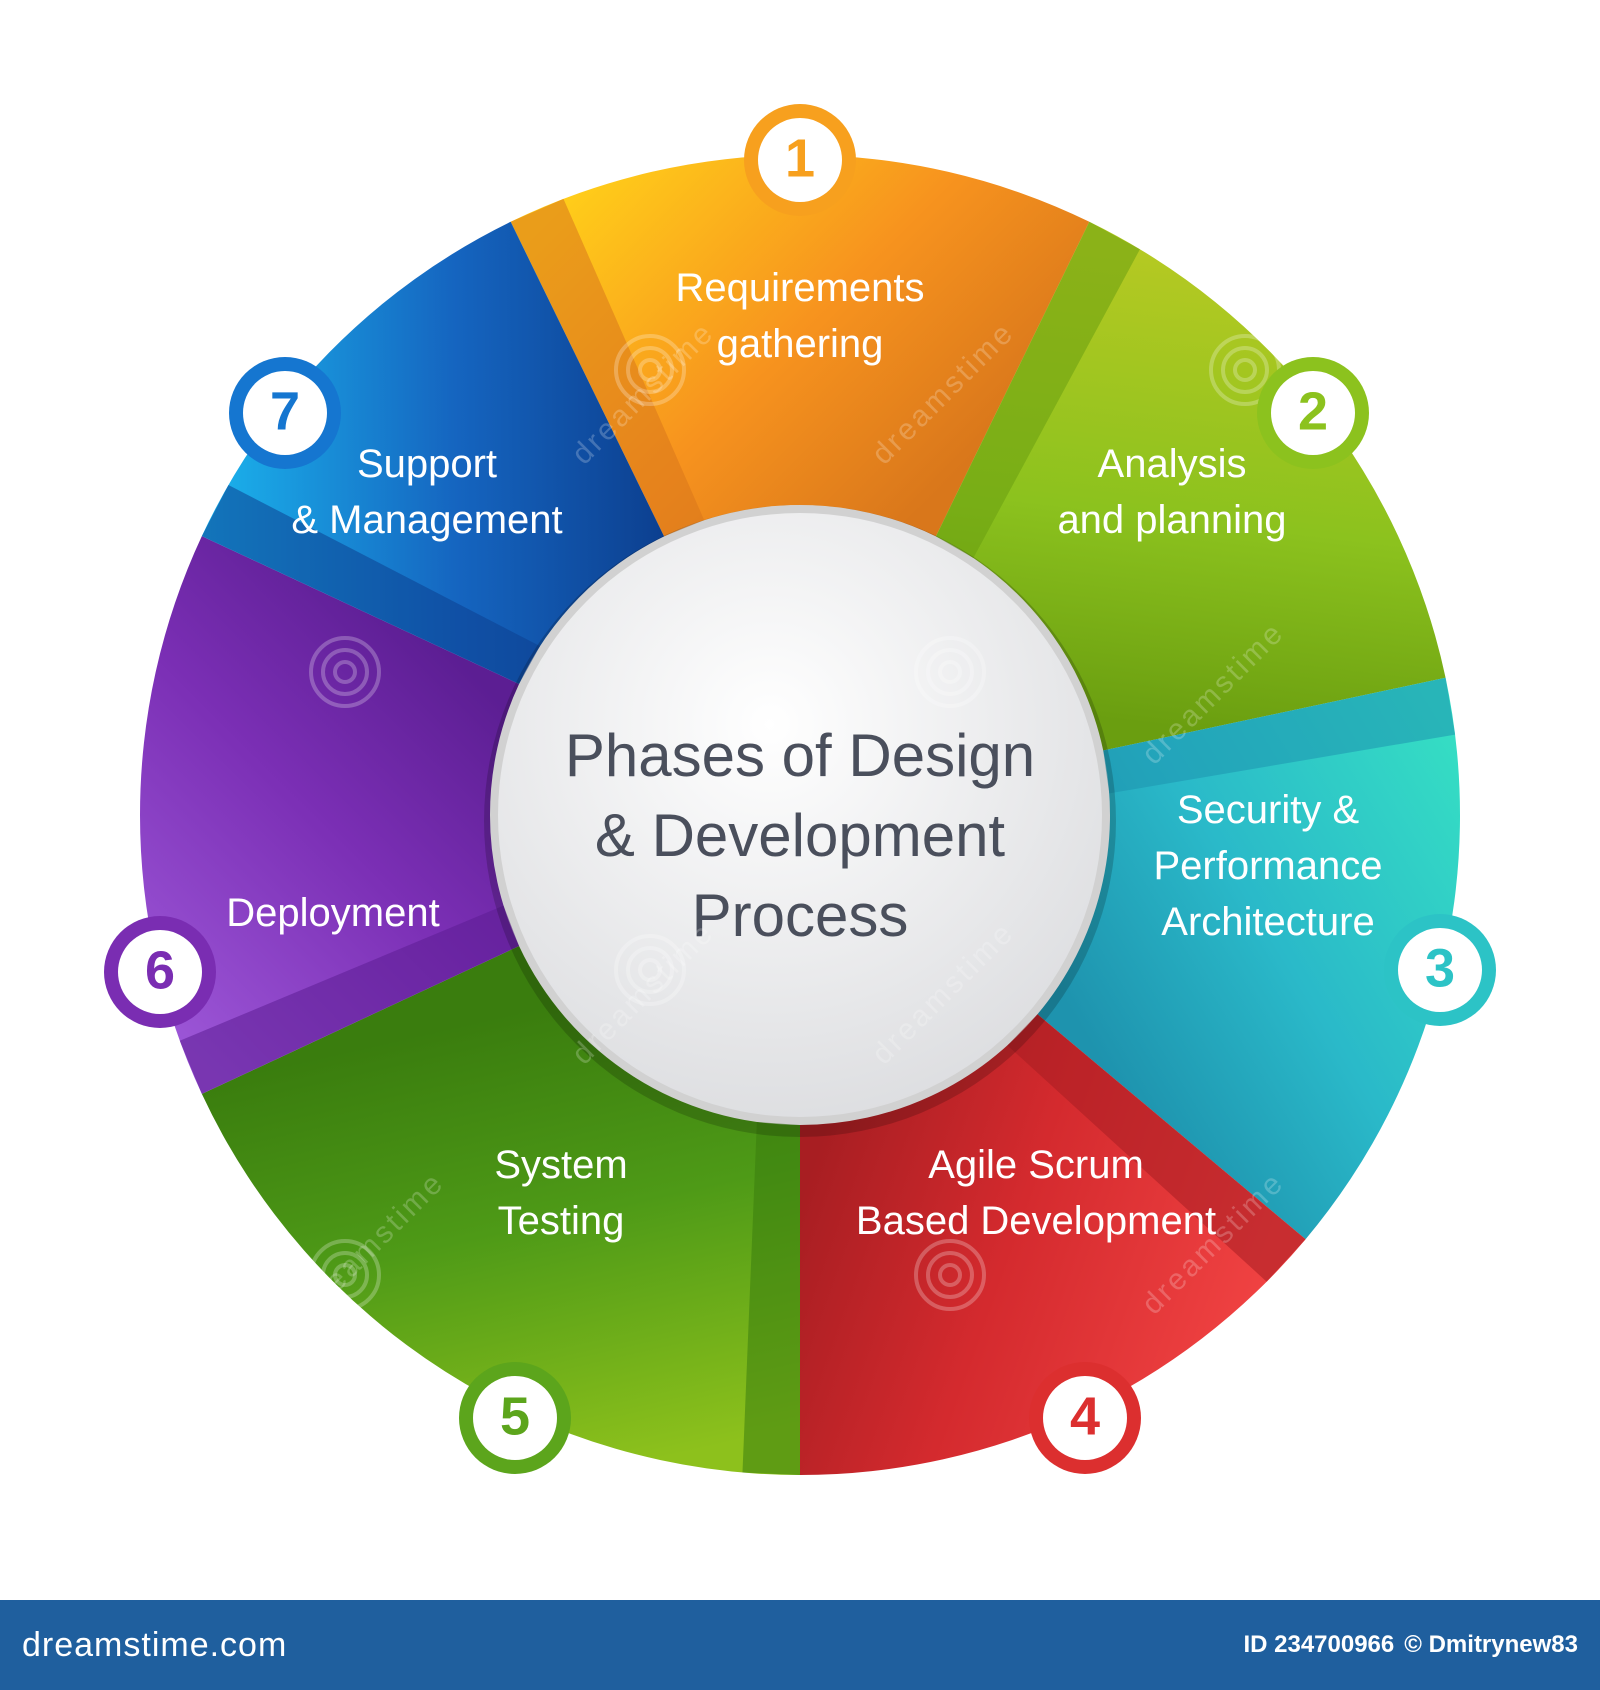  I want to click on badge-1: 1, so click(800, 160).